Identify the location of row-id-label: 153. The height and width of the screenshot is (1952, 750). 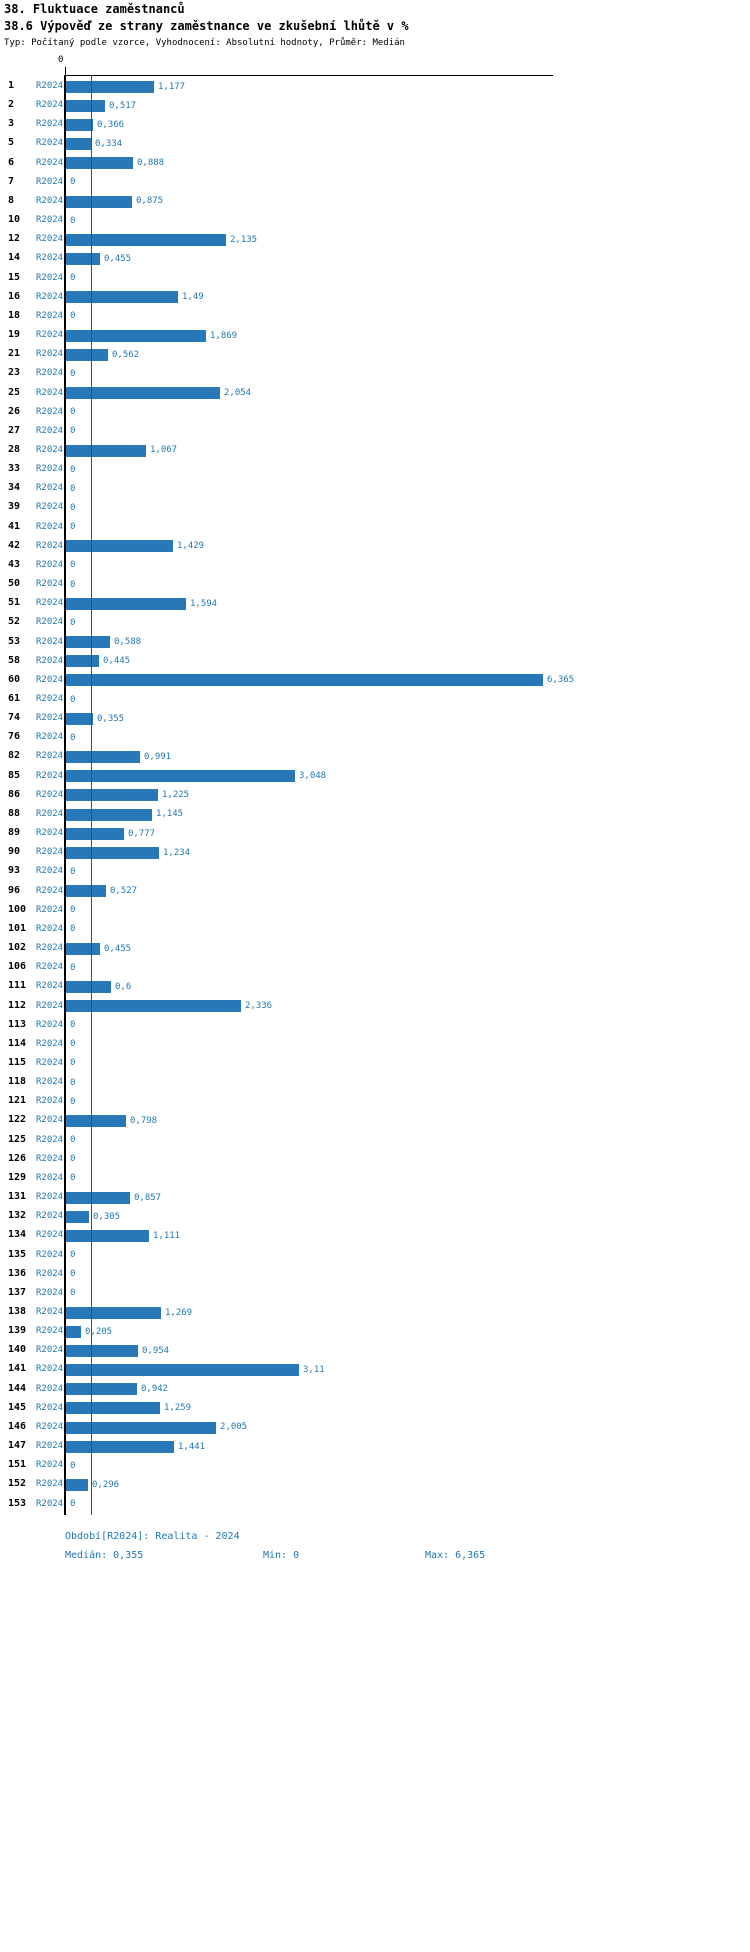
(17, 1503).